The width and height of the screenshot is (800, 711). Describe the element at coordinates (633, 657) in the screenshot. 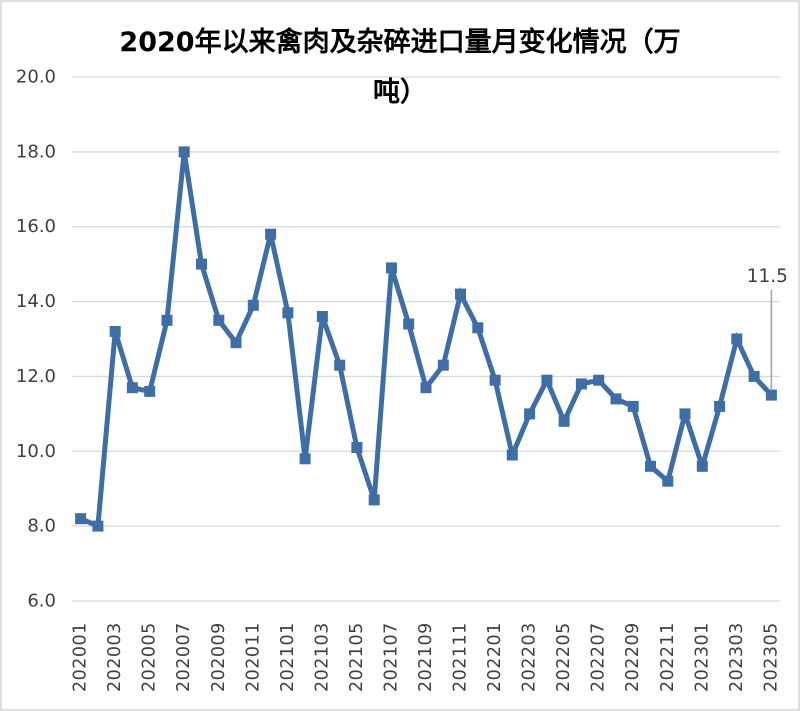

I see `x-tick-label: 202209` at that location.